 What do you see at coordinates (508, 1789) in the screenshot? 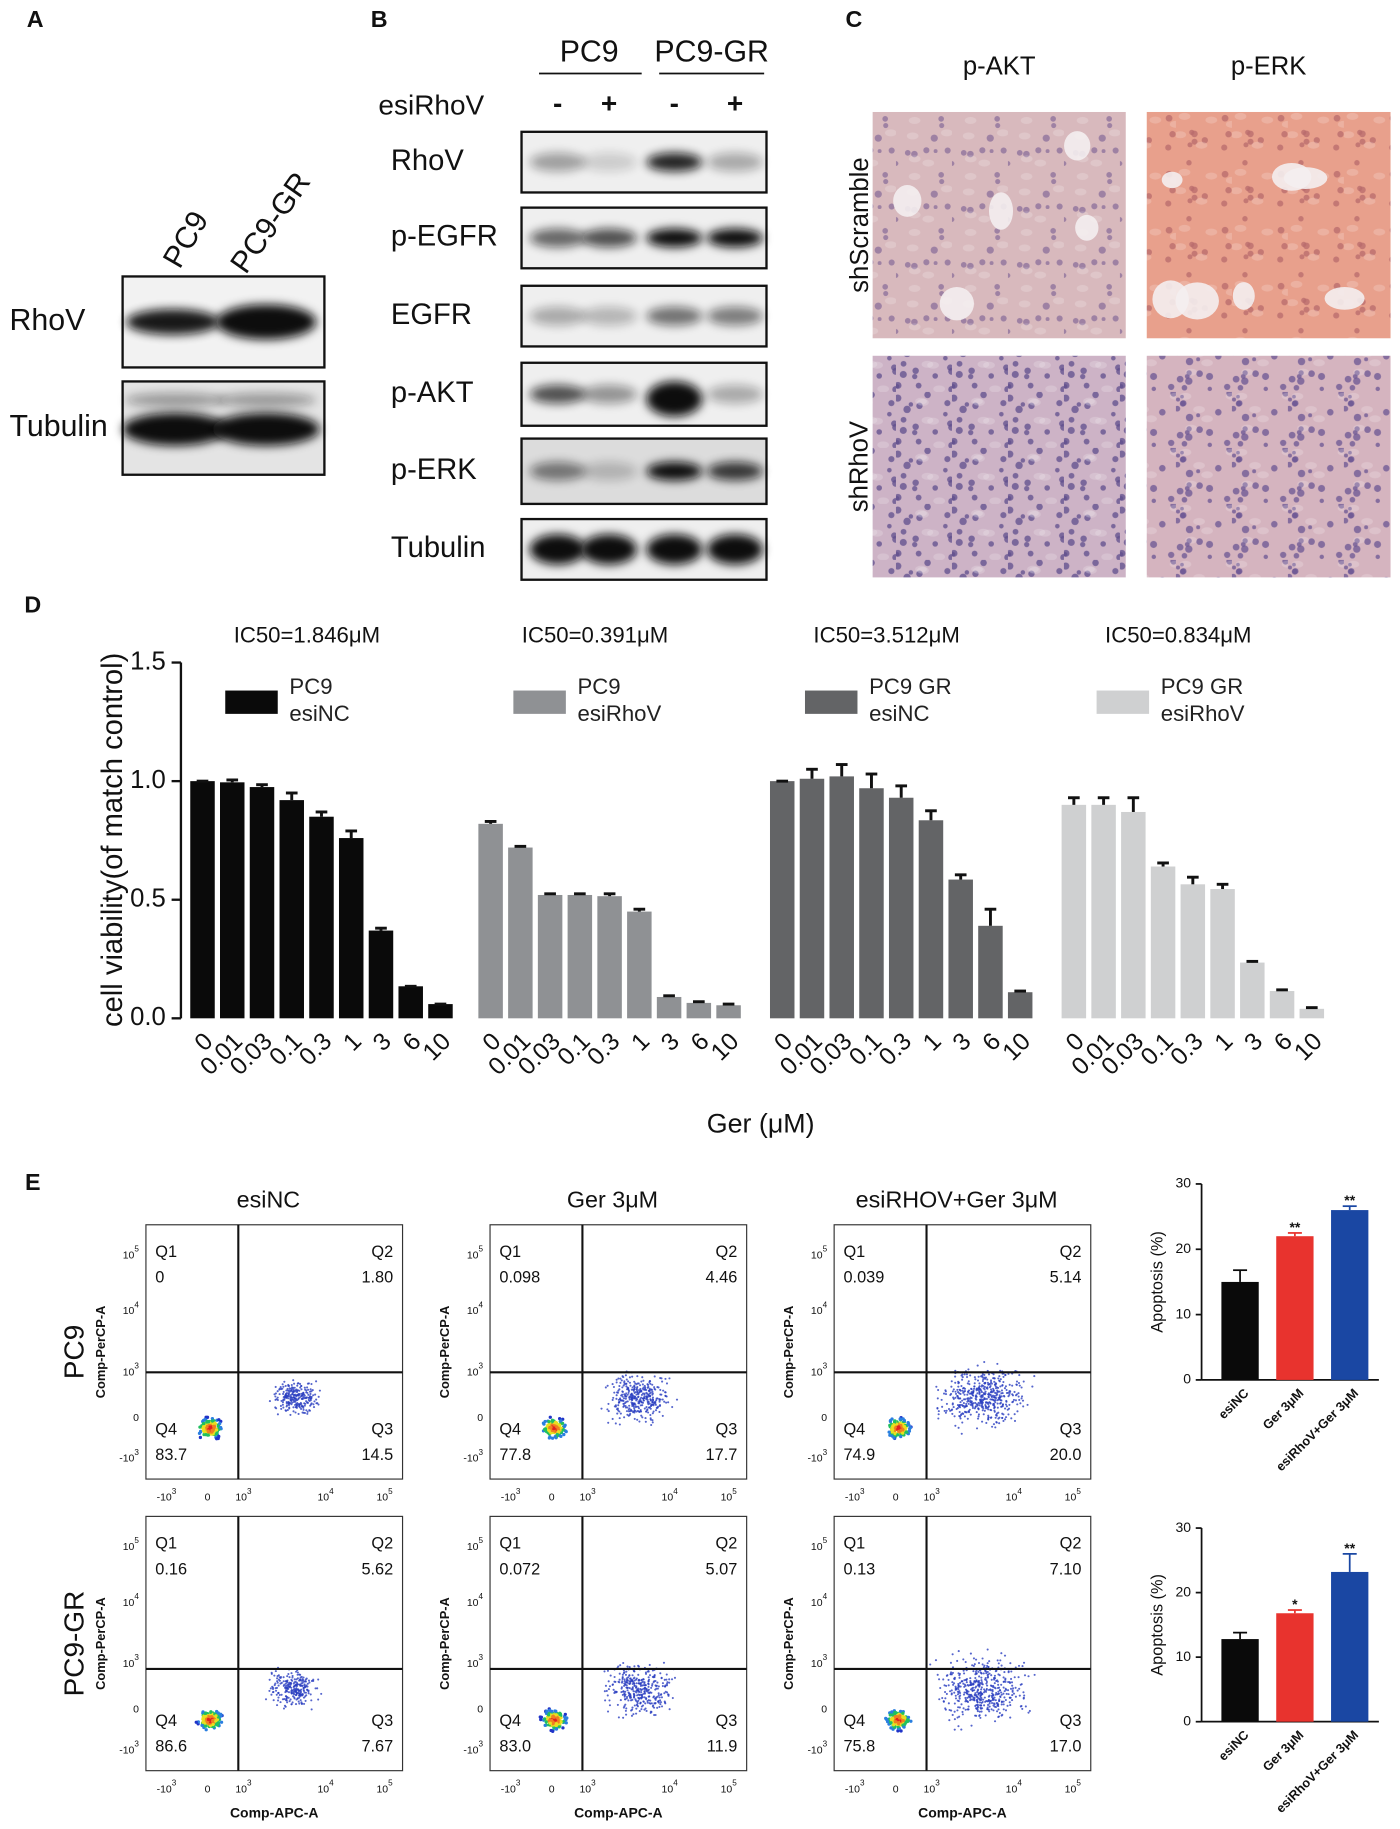
I see `tick-base: -10` at bounding box center [508, 1789].